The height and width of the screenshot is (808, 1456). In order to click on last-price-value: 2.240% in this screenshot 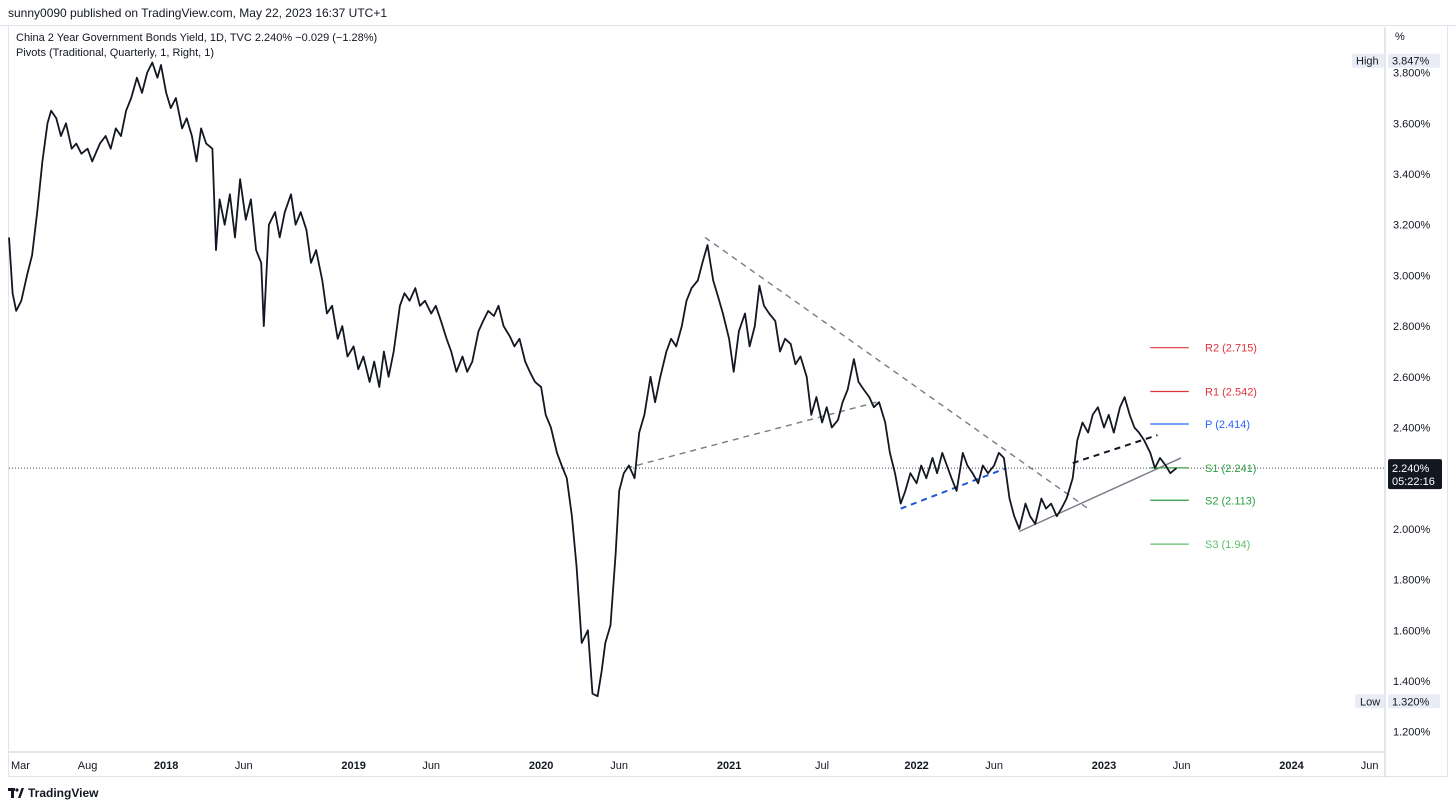, I will do `click(1411, 469)`.